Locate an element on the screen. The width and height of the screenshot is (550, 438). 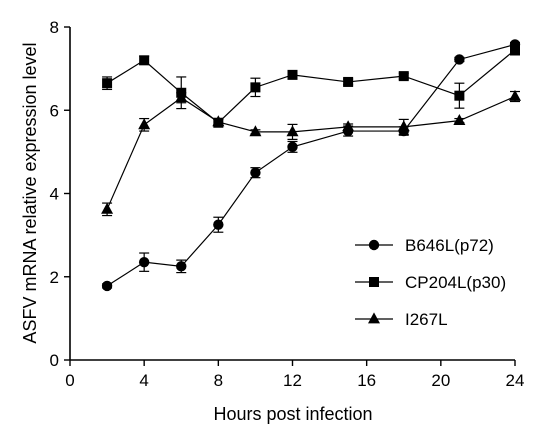
legend-label: I267L is located at coordinates (426, 319).